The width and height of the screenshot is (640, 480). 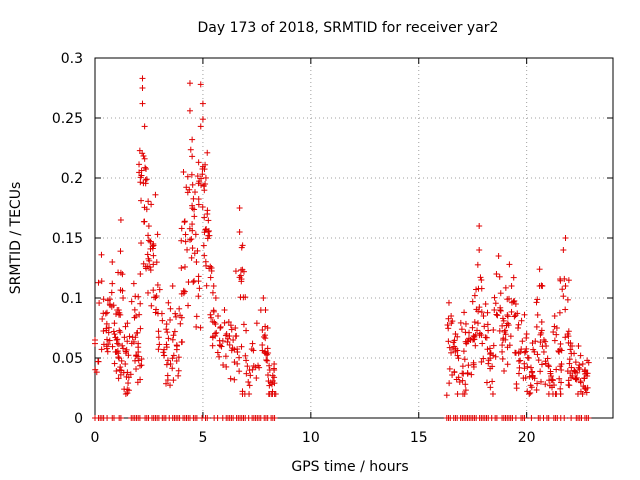 I want to click on x-tick-label: 10, so click(x=311, y=438).